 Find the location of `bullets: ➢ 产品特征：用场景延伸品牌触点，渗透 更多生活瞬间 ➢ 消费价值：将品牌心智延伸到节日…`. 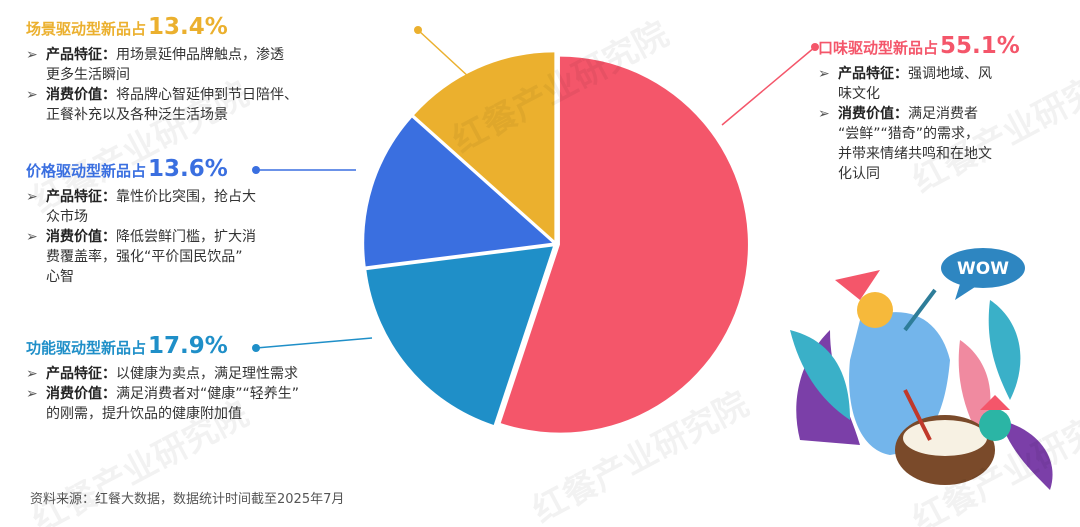

bullets: ➢ 产品特征：用场景延伸品牌触点，渗透 更多生活瞬间 ➢ 消费价值：将品牌心智延伸到节日… is located at coordinates (162, 85).